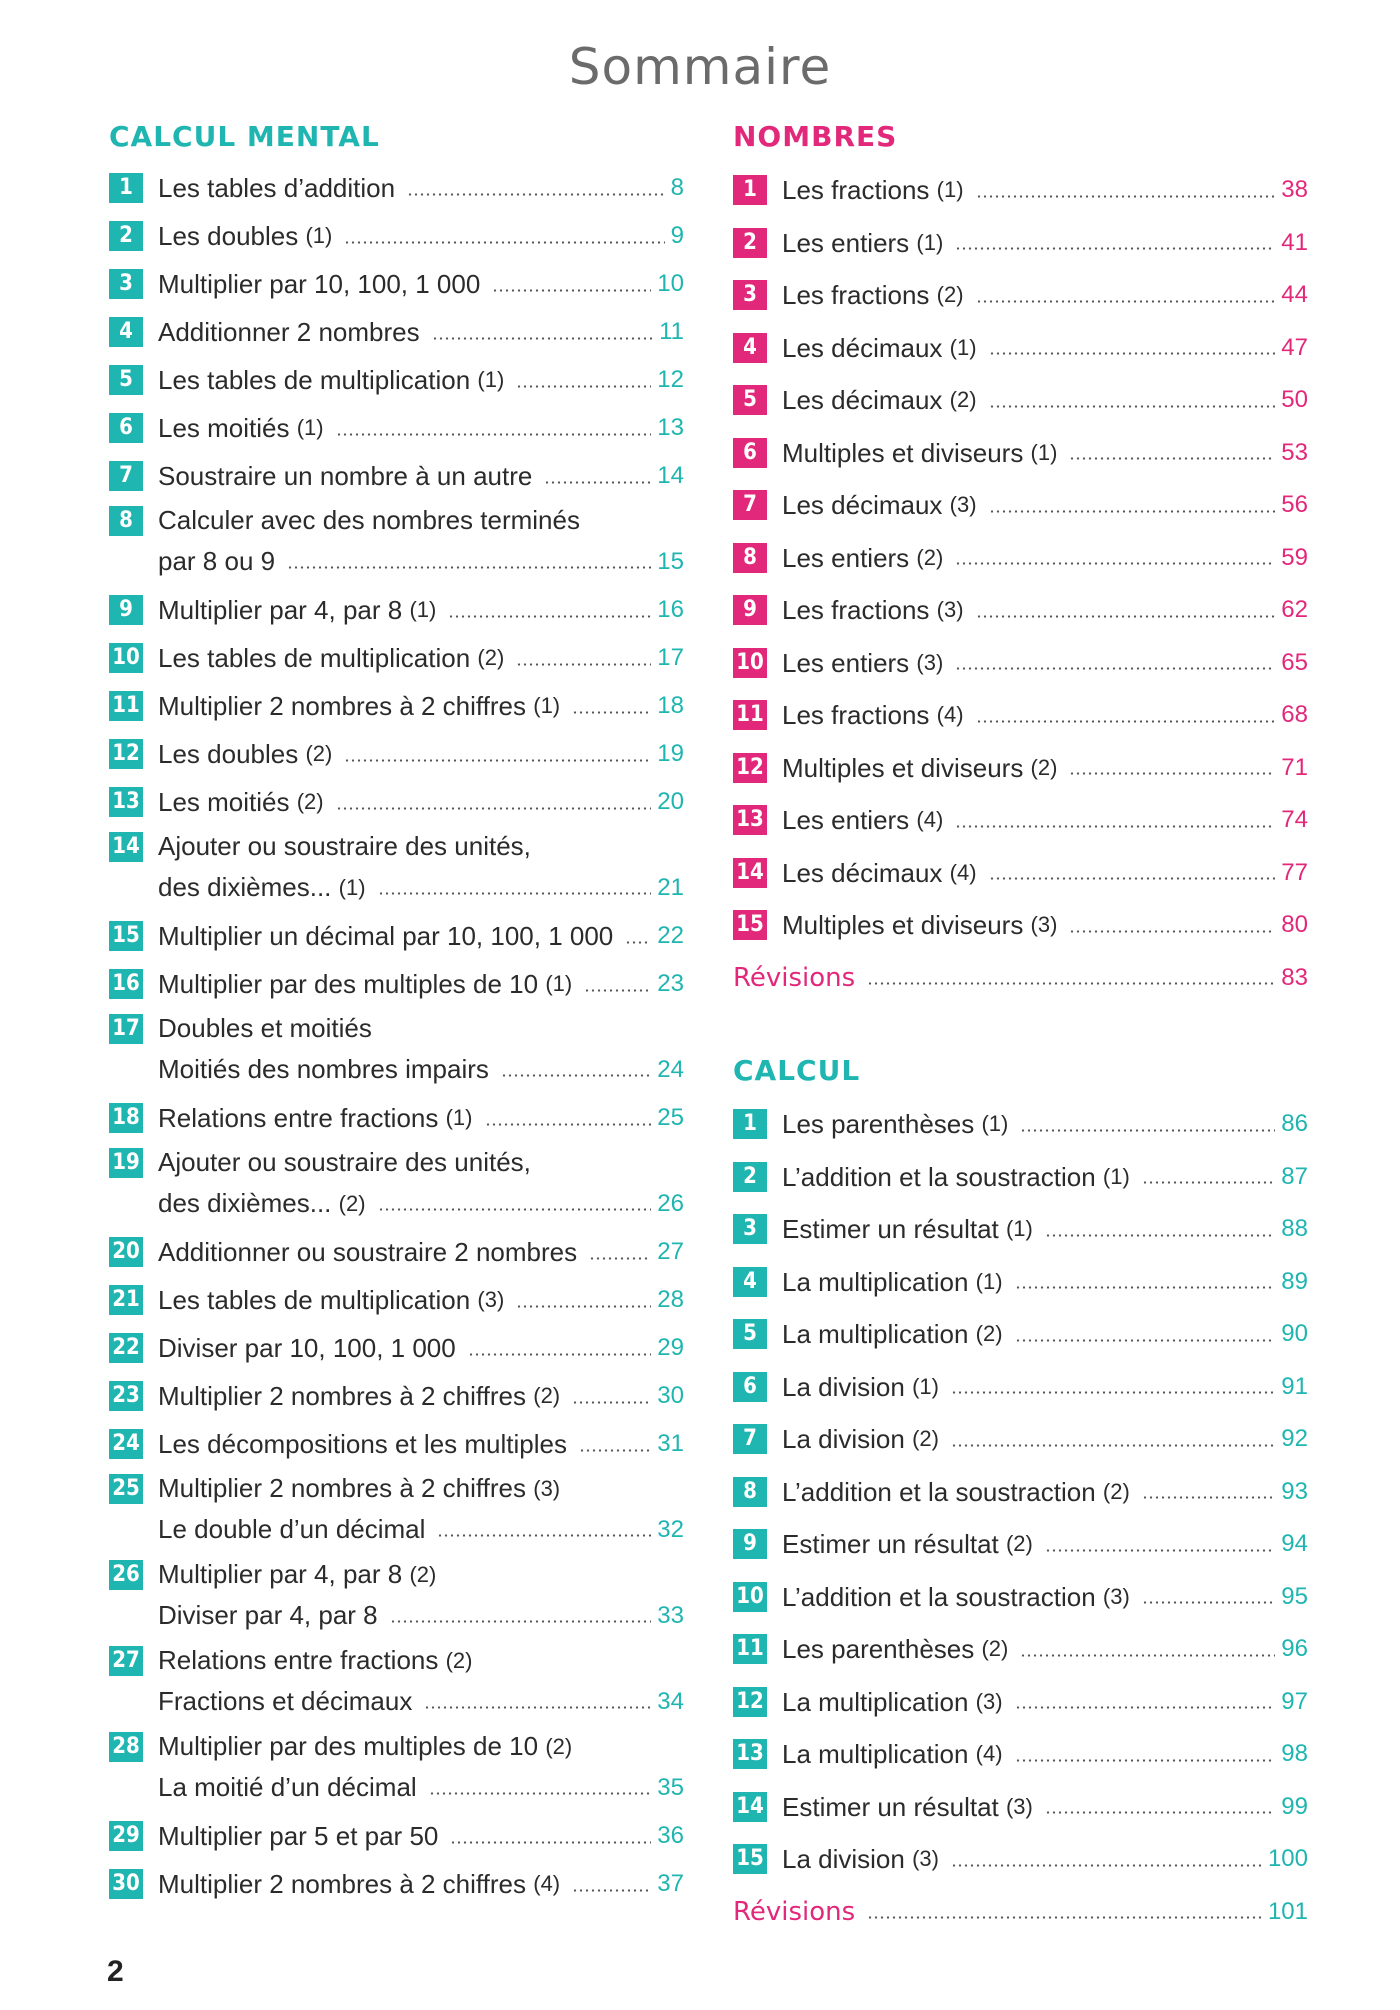  I want to click on toc-line: Moitiés des nombres impairs 24, so click(396, 1069).